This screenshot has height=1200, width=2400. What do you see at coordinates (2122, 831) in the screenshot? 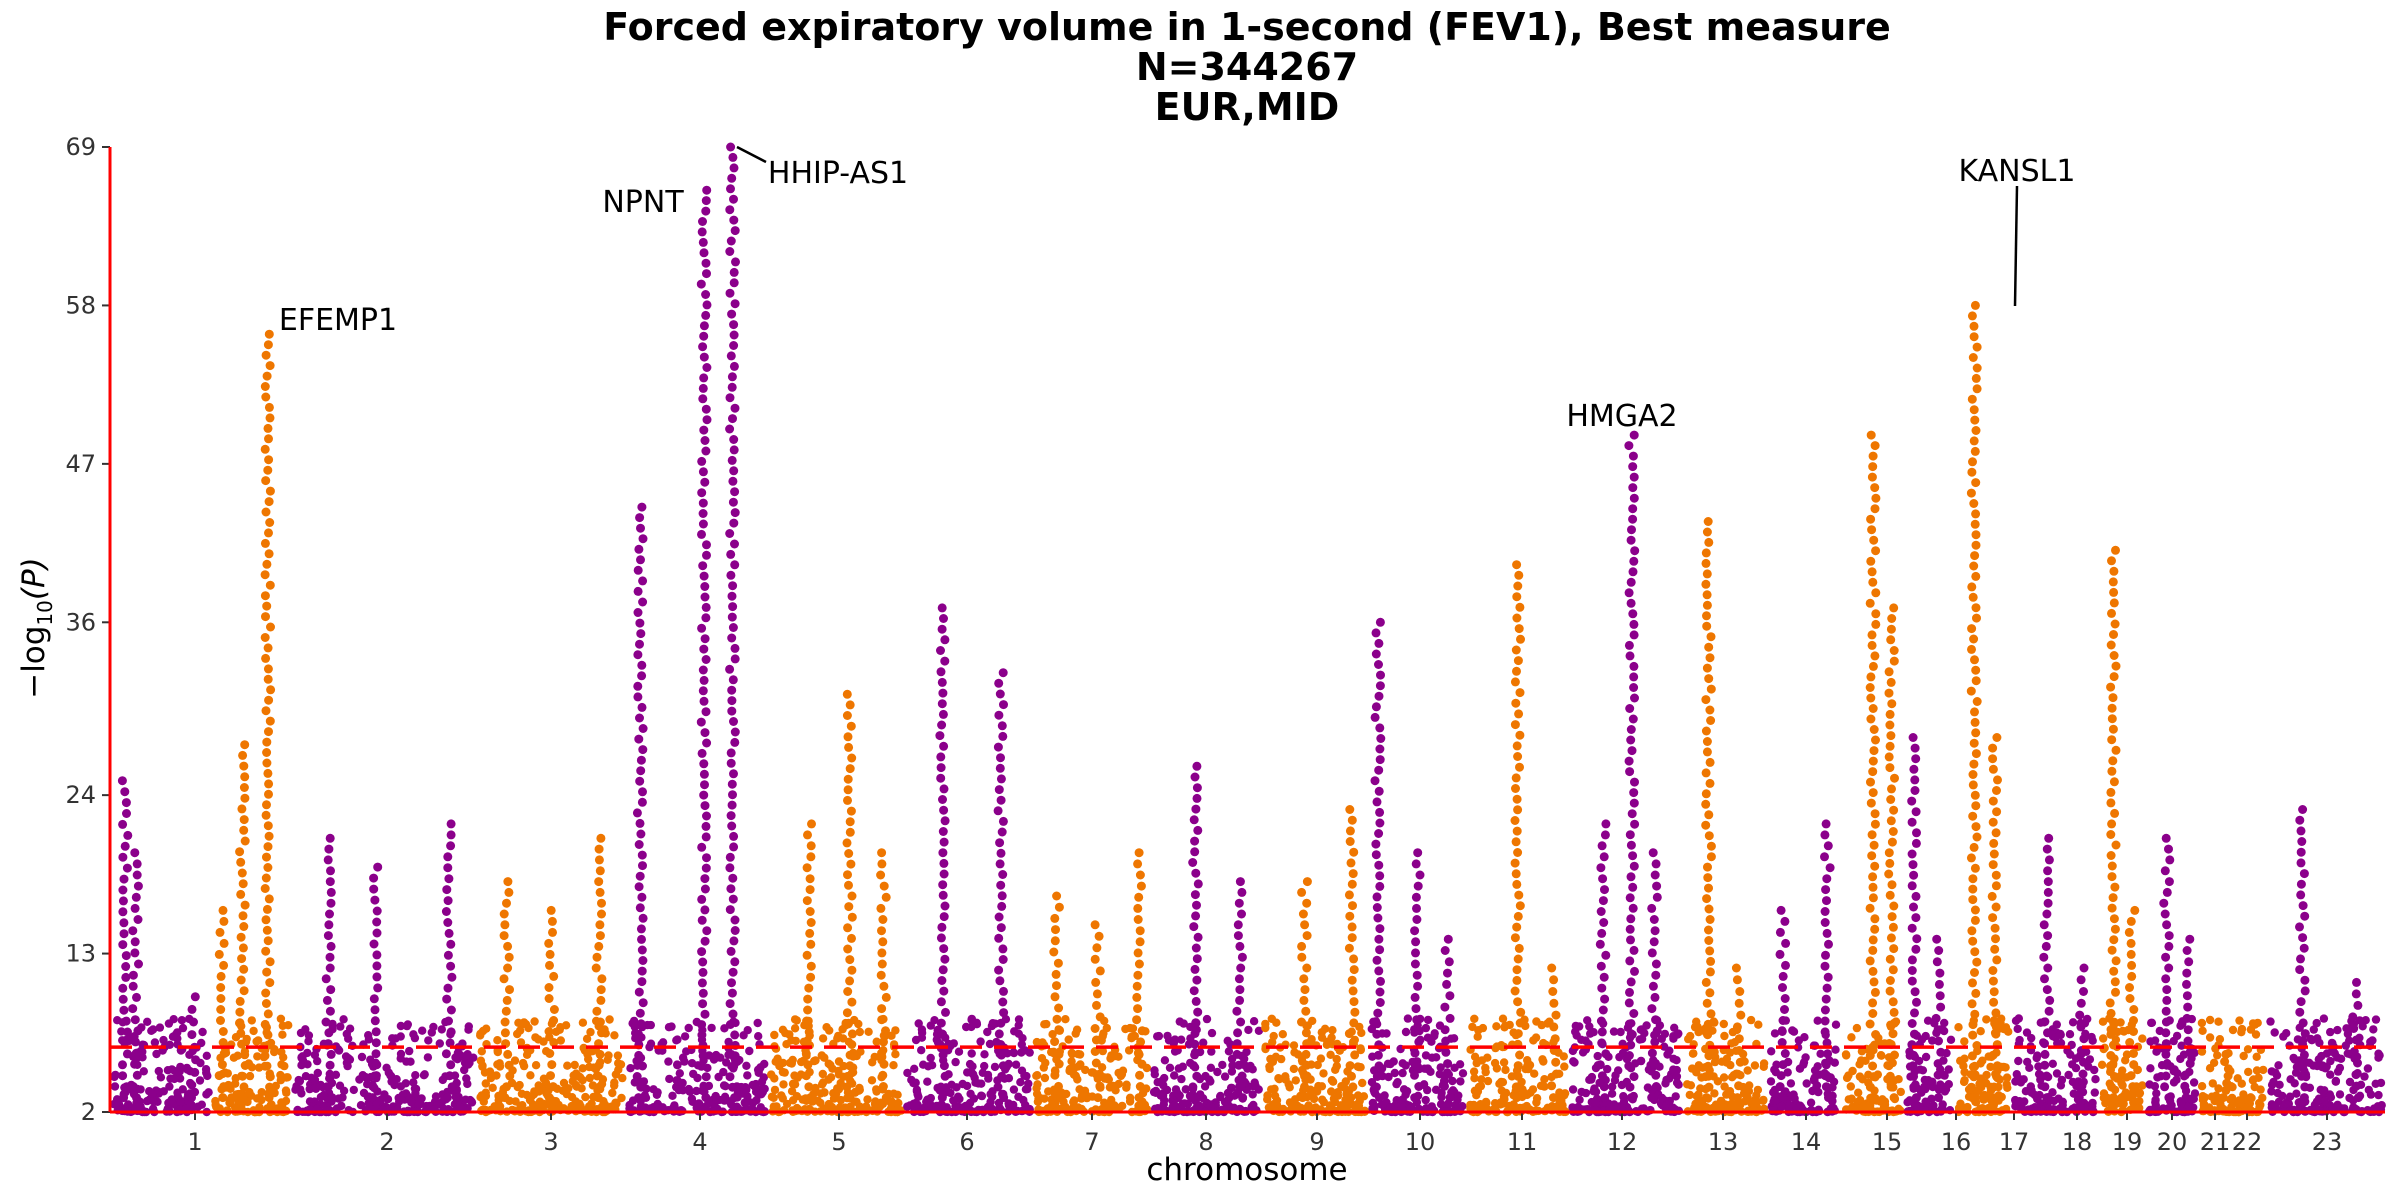
I see `chromosome-20-points` at bounding box center [2122, 831].